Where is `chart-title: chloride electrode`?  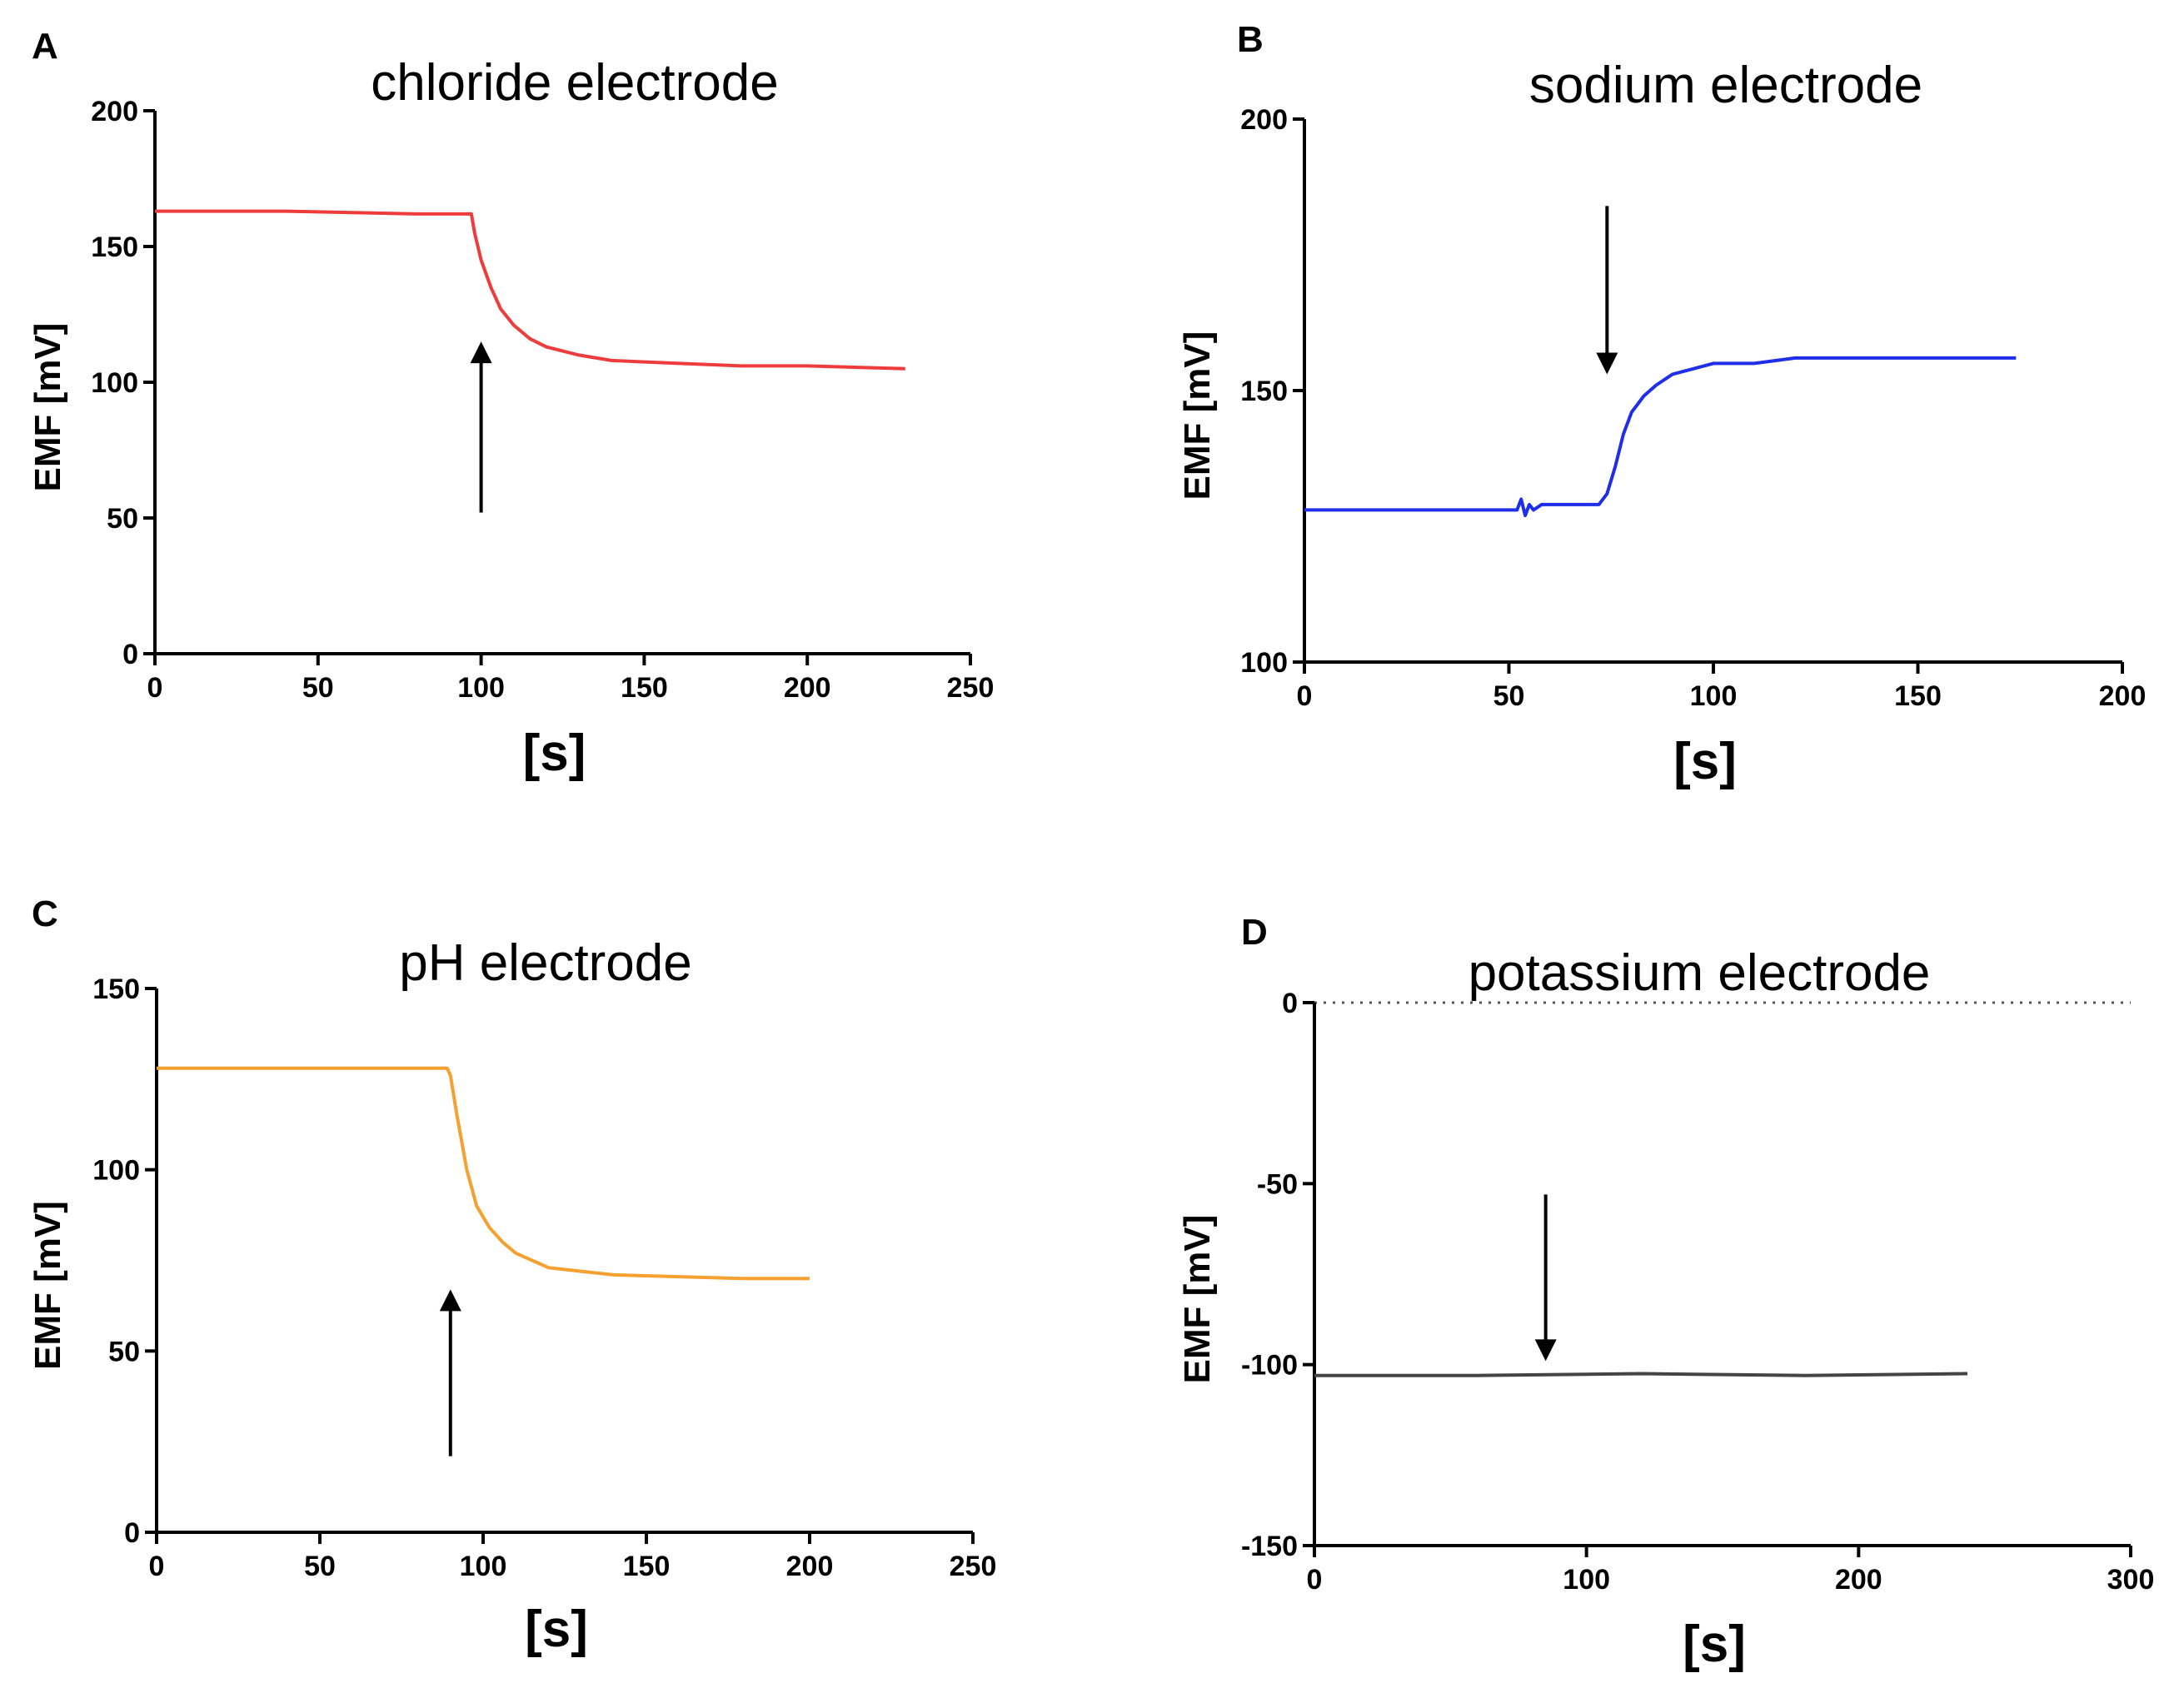 chart-title: chloride electrode is located at coordinates (574, 83).